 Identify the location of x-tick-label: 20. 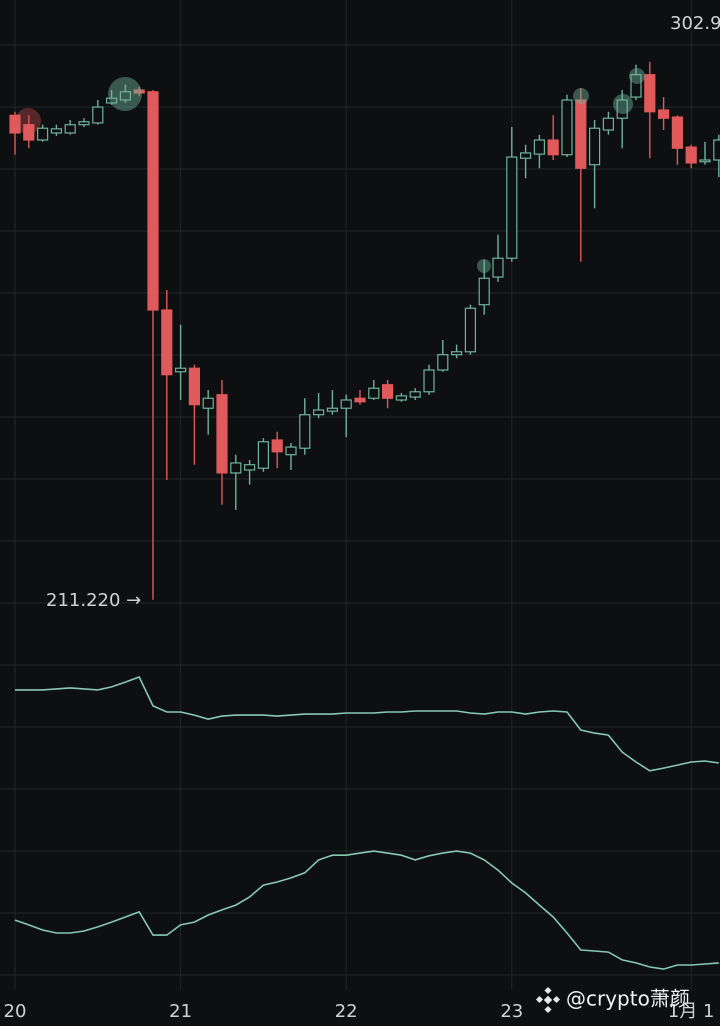
(15, 1011).